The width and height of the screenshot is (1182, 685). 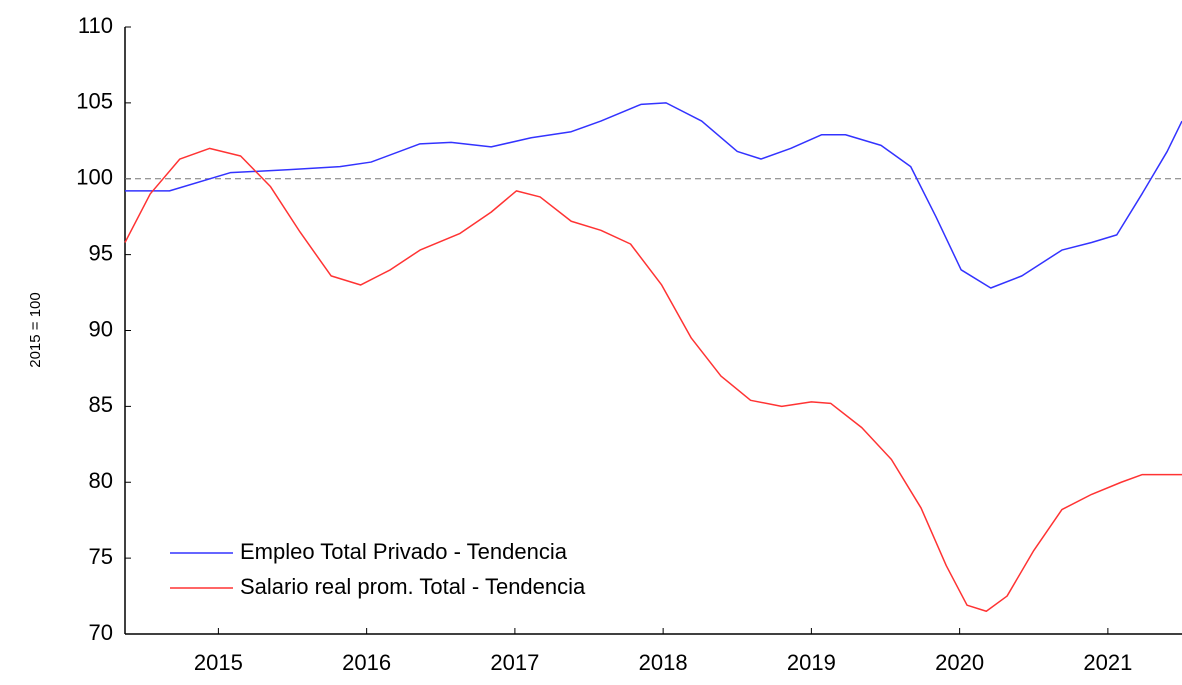 I want to click on y-tick-label: 90, so click(x=101, y=328).